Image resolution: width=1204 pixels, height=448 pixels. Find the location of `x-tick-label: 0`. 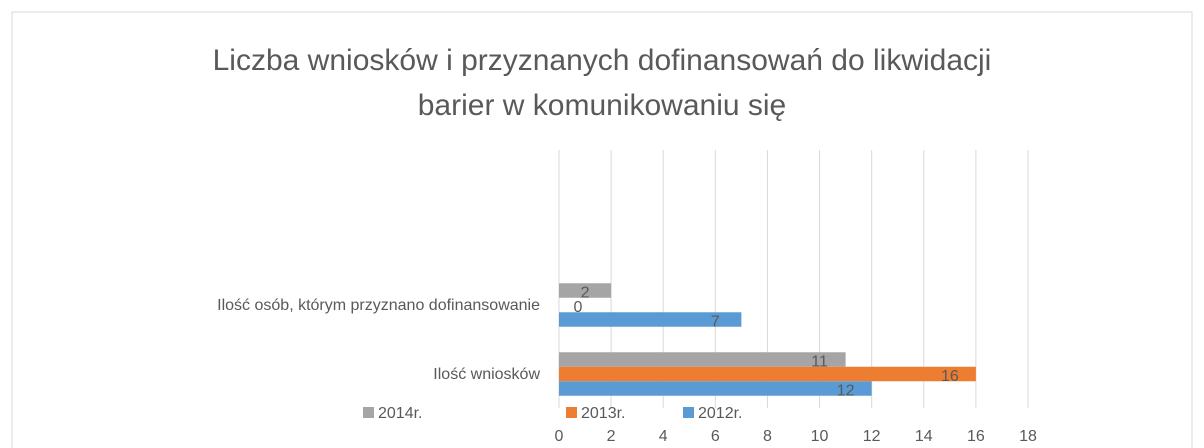

x-tick-label: 0 is located at coordinates (559, 436).